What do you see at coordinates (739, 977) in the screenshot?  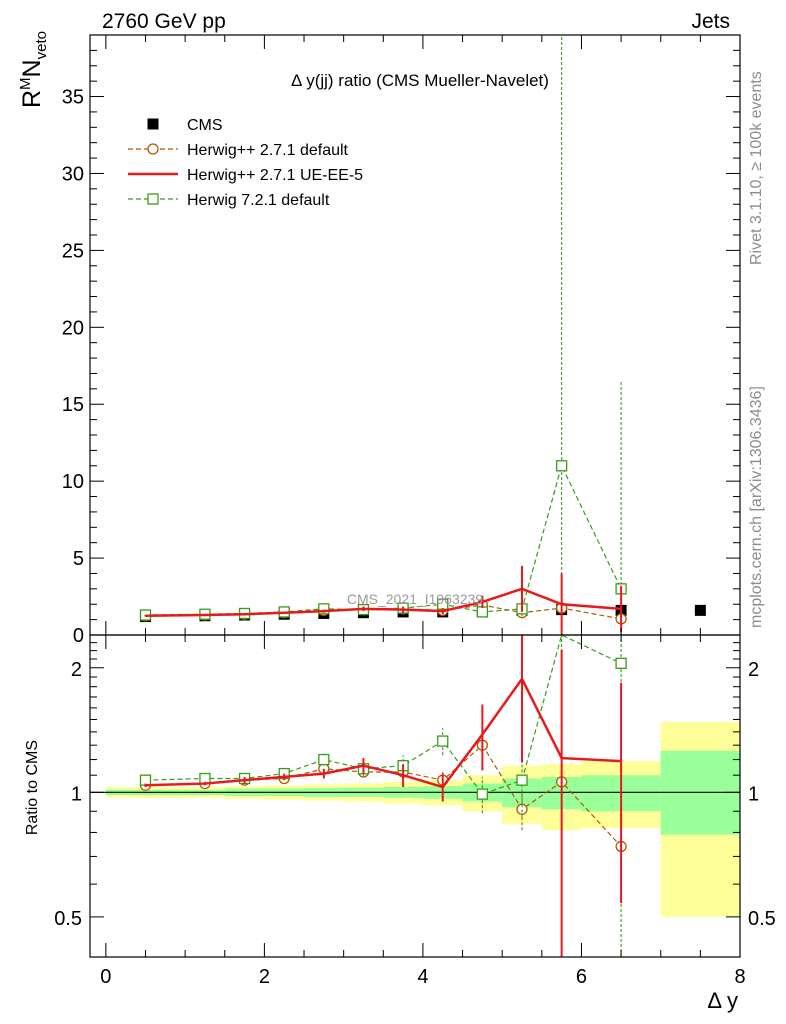 I see `x-tick-label: 8` at bounding box center [739, 977].